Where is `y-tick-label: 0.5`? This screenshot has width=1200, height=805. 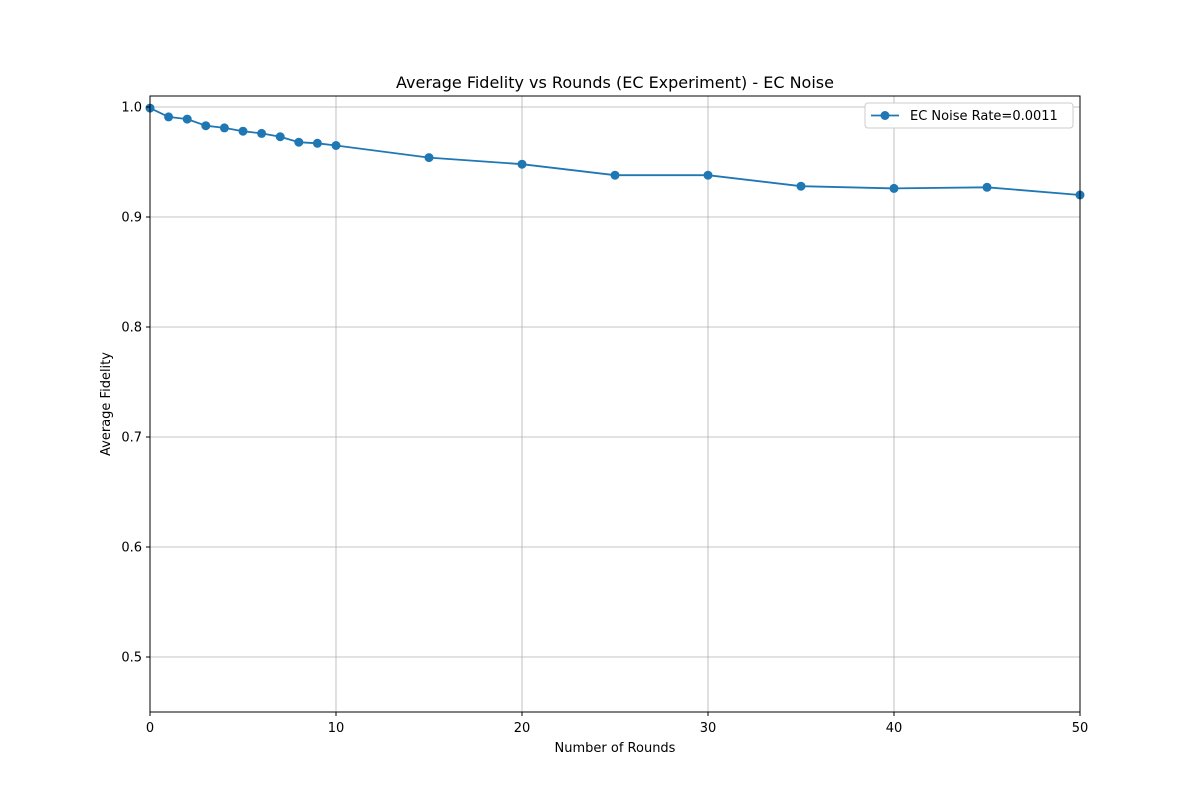 y-tick-label: 0.5 is located at coordinates (131, 658).